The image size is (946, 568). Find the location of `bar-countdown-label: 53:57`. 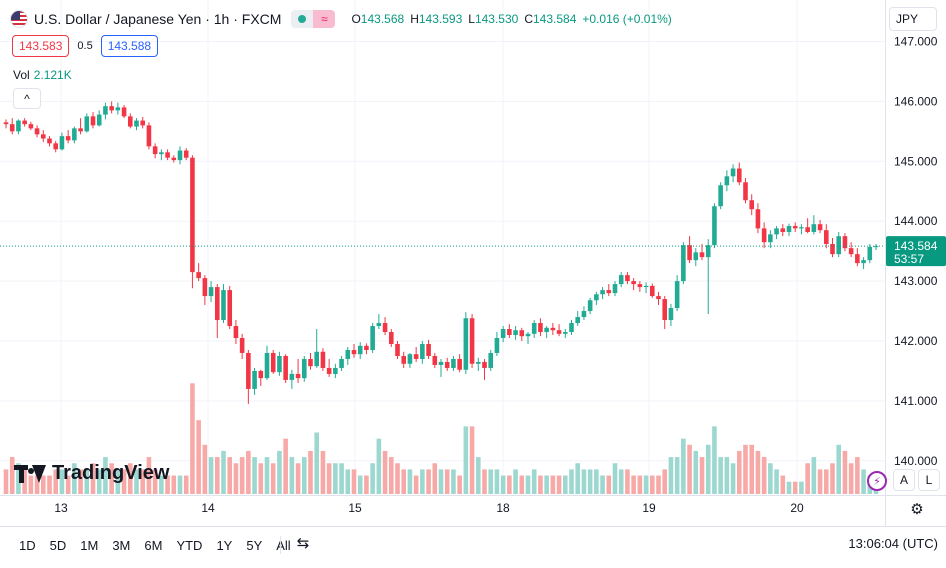

bar-countdown-label: 53:57 is located at coordinates (909, 259).